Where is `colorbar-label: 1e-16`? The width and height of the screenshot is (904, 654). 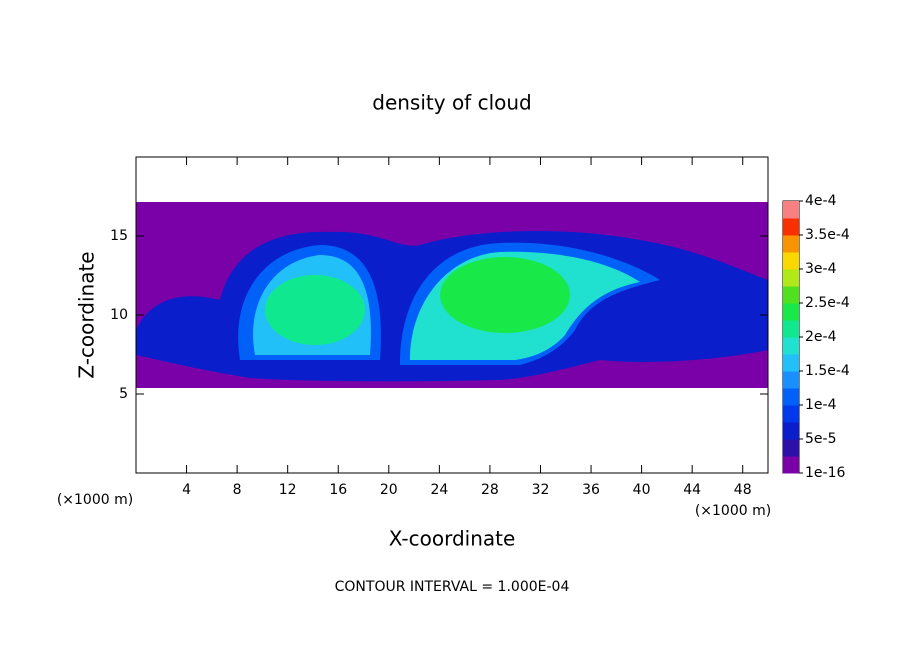 colorbar-label: 1e-16 is located at coordinates (825, 473).